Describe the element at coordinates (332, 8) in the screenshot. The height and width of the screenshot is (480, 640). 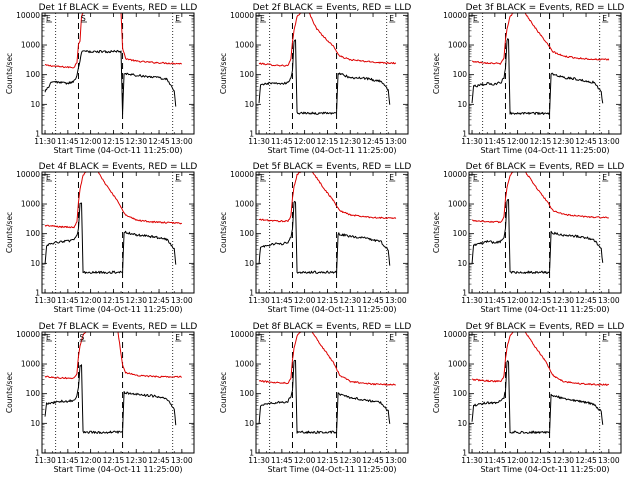
I see `panel-title: Det 2f BLACK = Events, RED = LLD` at that location.